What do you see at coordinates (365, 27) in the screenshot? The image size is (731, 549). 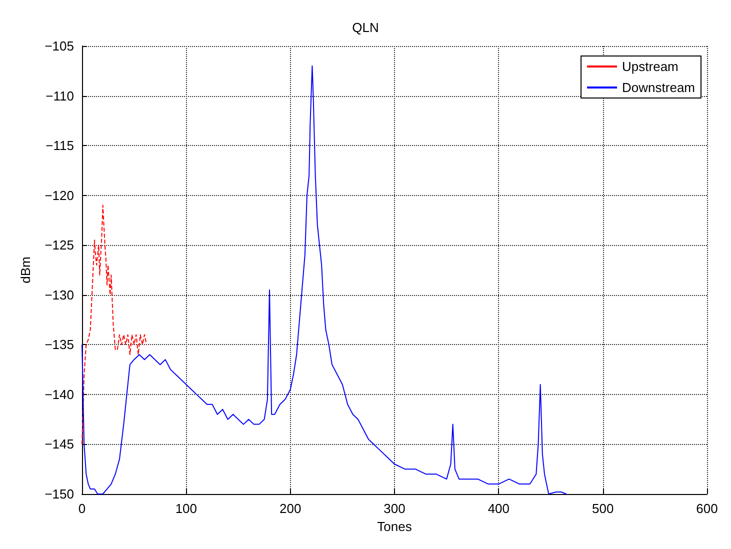 I see `chart-title: QLN` at bounding box center [365, 27].